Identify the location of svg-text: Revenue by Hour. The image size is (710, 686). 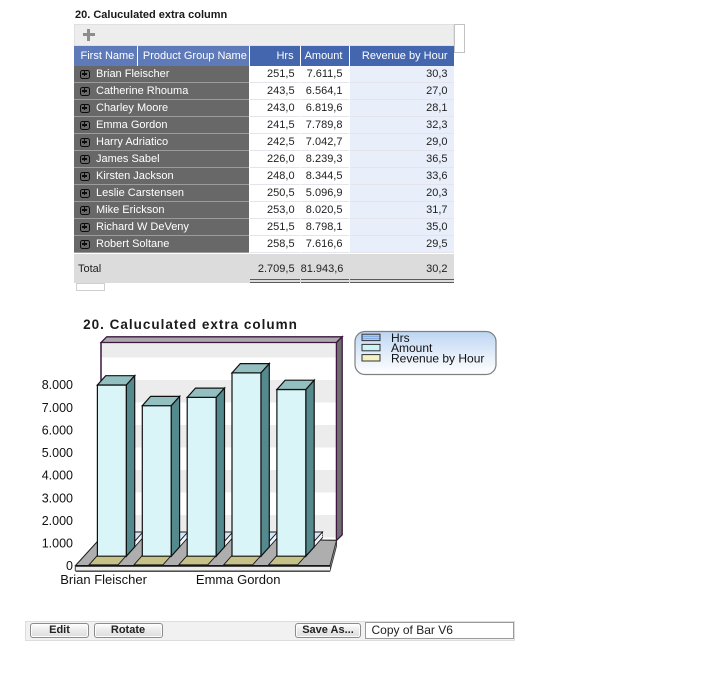
(437, 358).